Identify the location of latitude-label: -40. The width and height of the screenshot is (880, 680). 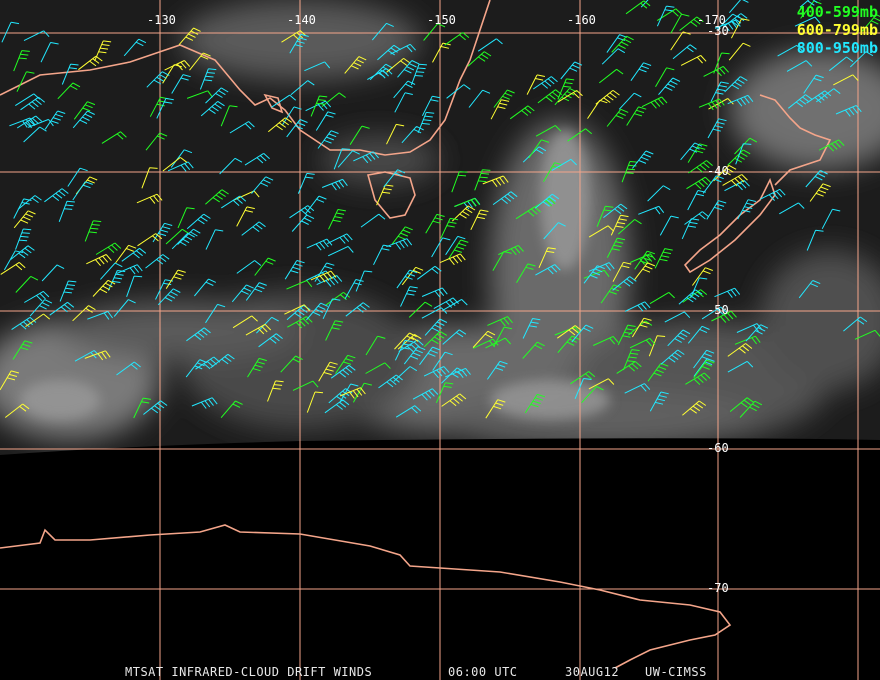
(718, 171).